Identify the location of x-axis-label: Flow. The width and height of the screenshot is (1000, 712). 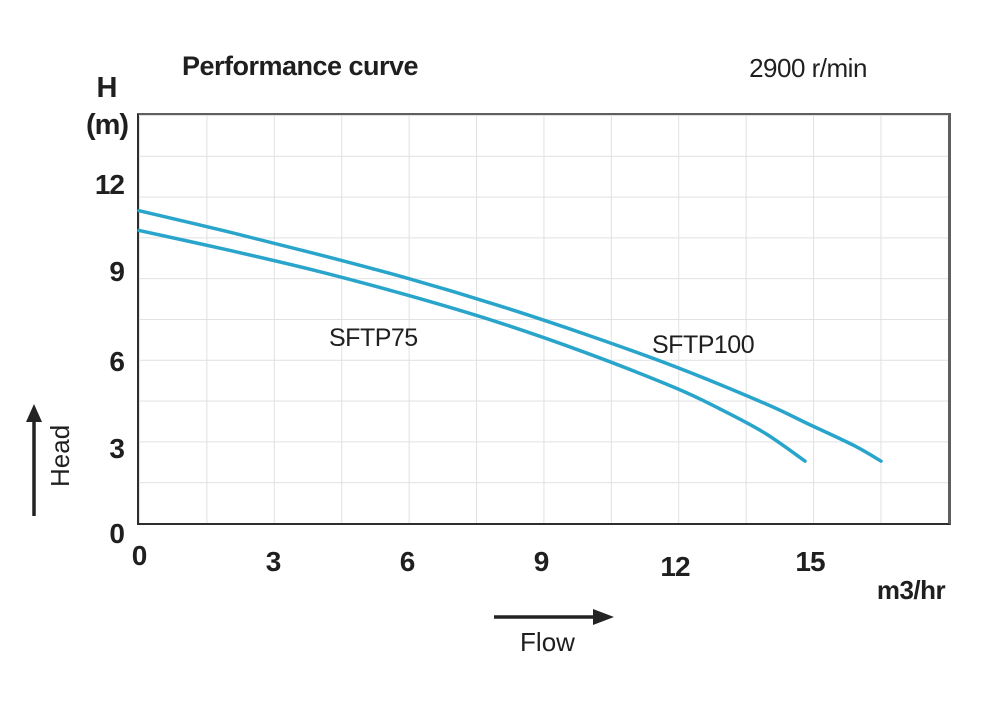
(547, 642).